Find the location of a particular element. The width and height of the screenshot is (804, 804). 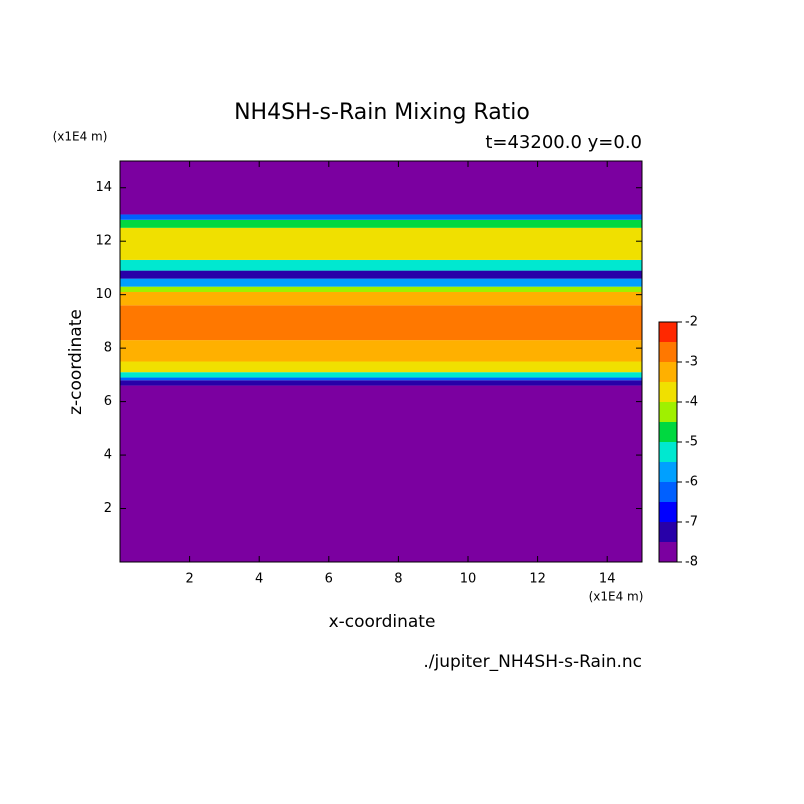

colorbar-tick-label: -3 is located at coordinates (691, 362).